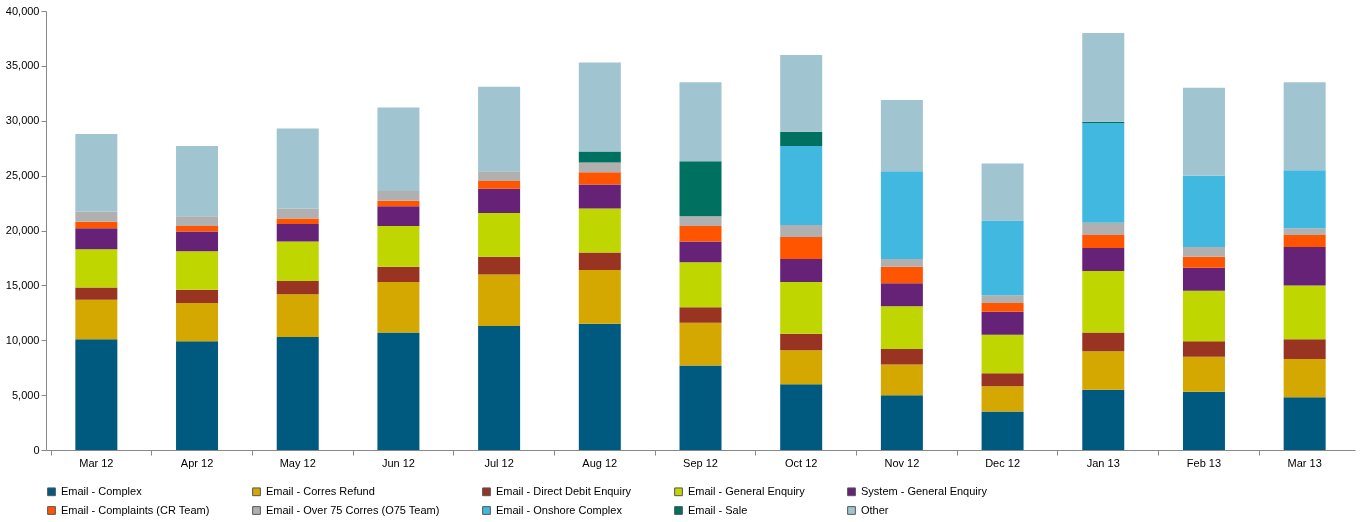  What do you see at coordinates (718, 509) in the screenshot?
I see `legend-label: Email - Sale` at bounding box center [718, 509].